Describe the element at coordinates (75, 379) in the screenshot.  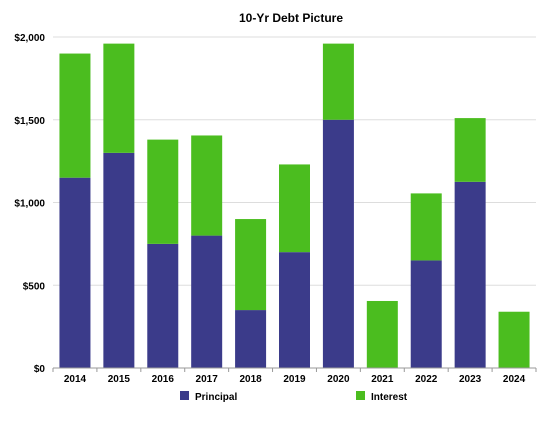
I see `x-tick-label: 2014` at that location.